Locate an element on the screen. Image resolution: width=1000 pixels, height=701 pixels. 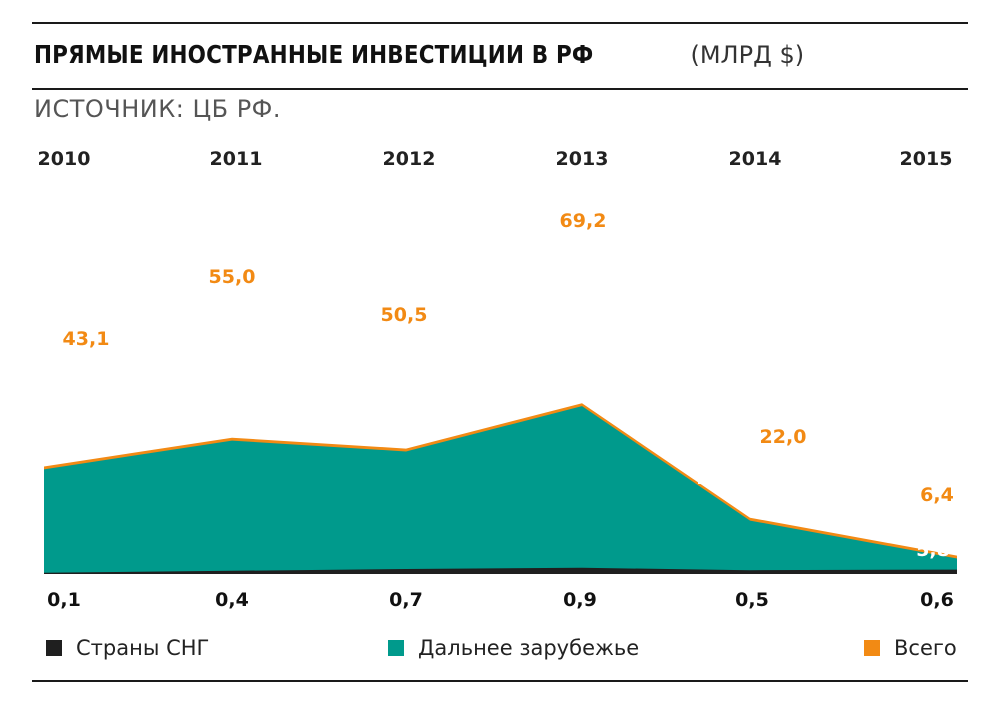
x-tick-label-2010: 2010 is located at coordinates (64, 159).